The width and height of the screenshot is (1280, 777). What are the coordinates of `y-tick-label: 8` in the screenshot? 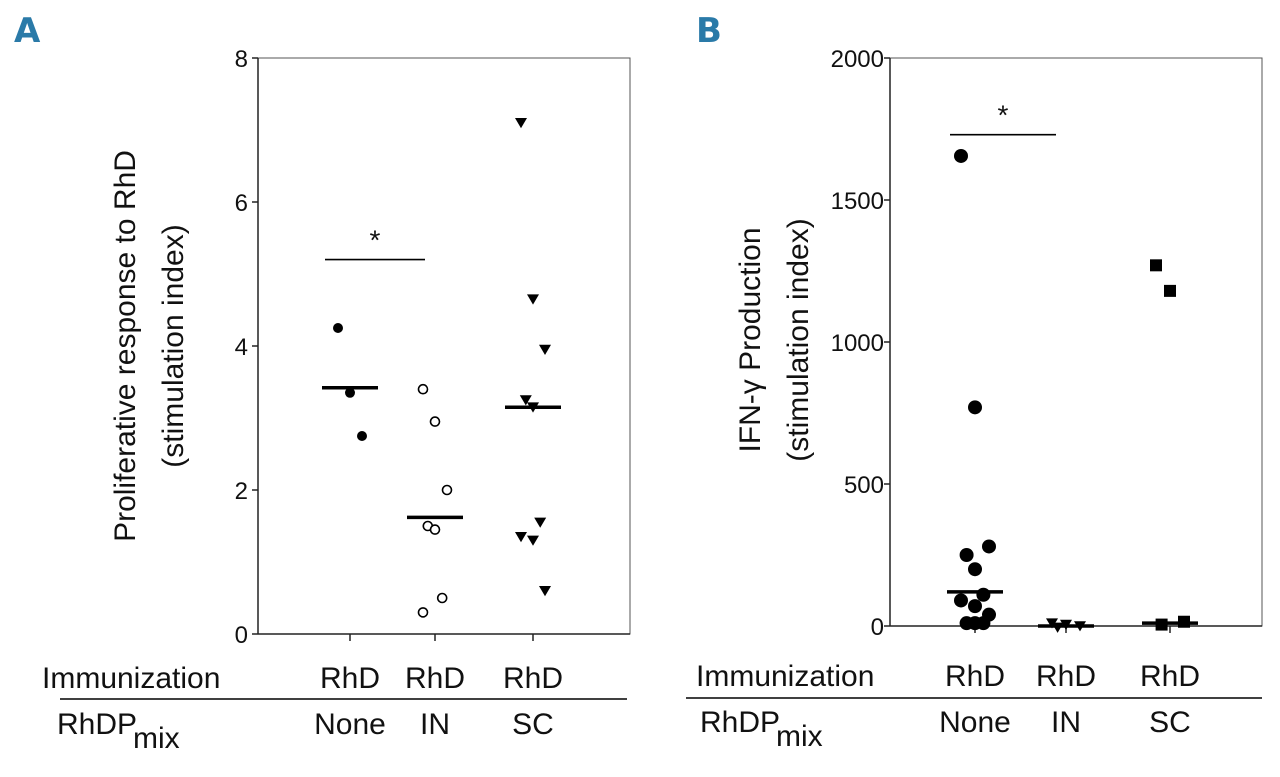 It's located at (241, 59).